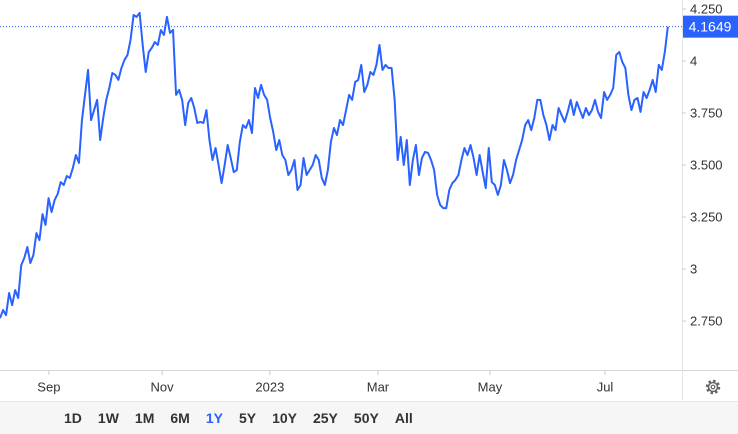 The height and width of the screenshot is (434, 738). What do you see at coordinates (247, 418) in the screenshot?
I see `range-button: 5Y` at bounding box center [247, 418].